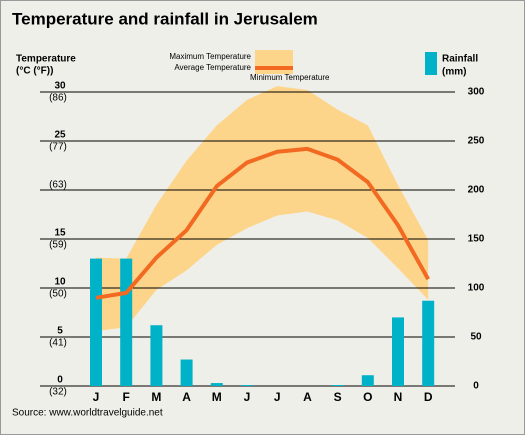 This screenshot has width=525, height=435. Describe the element at coordinates (58, 343) in the screenshot. I see `y-tick-label-f: (41)` at that location.